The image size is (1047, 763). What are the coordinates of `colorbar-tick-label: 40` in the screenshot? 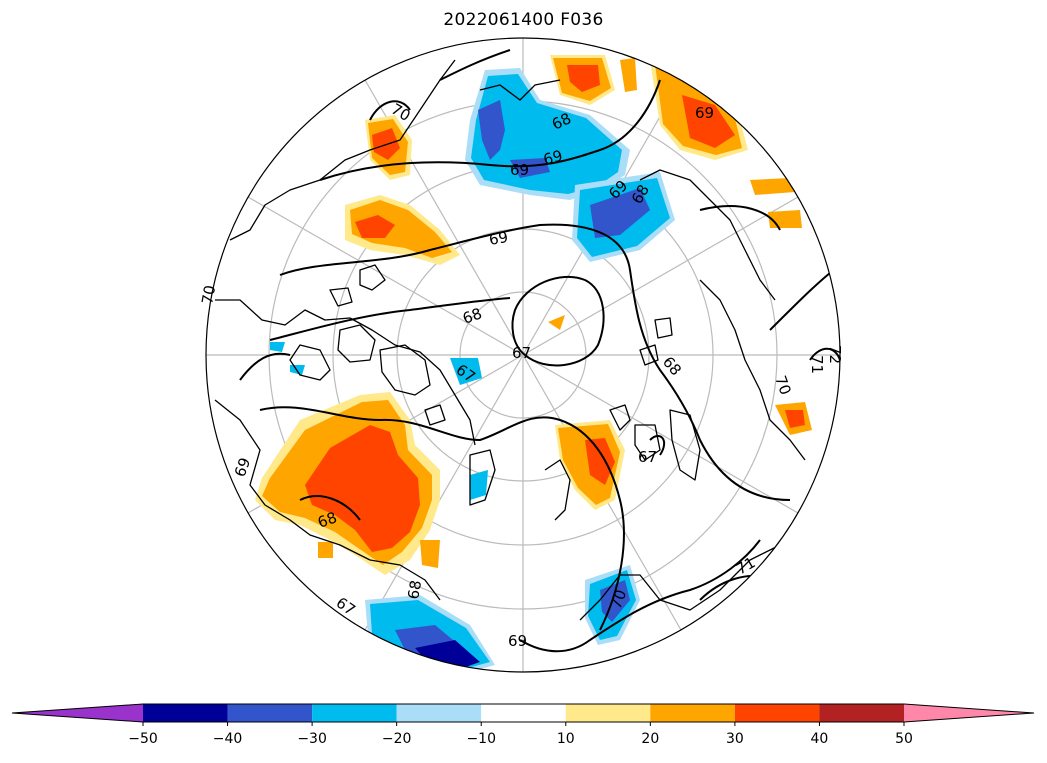 It's located at (820, 739).